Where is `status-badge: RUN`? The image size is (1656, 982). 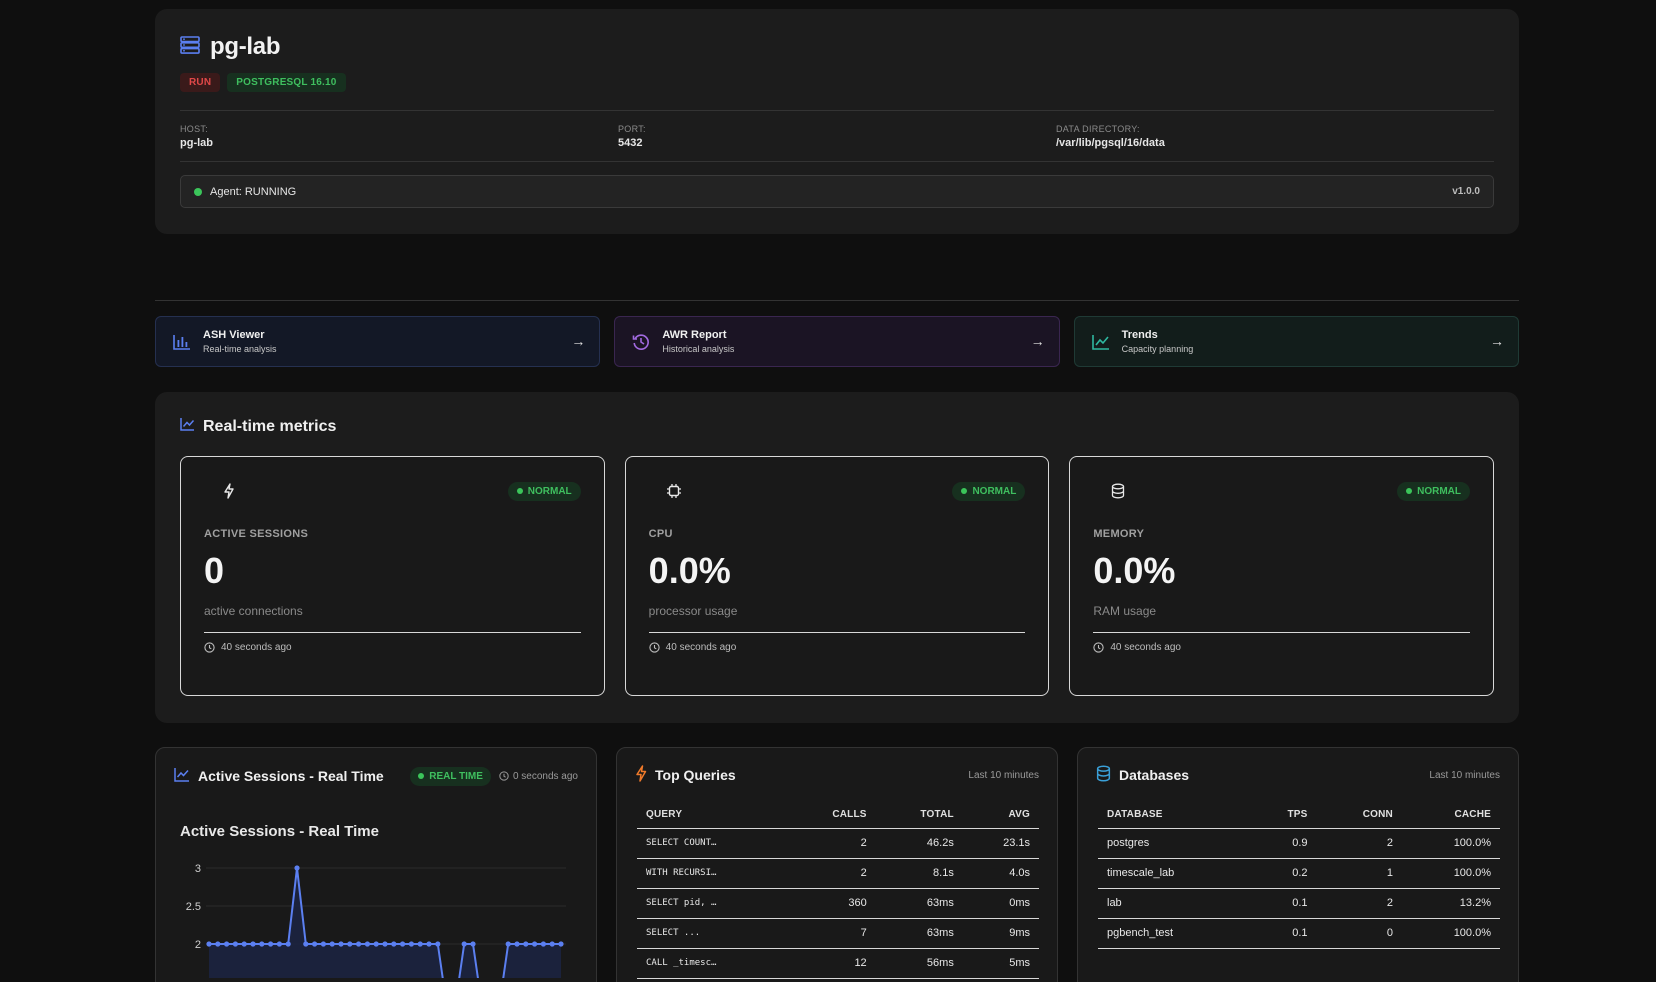
status-badge: RUN is located at coordinates (200, 82).